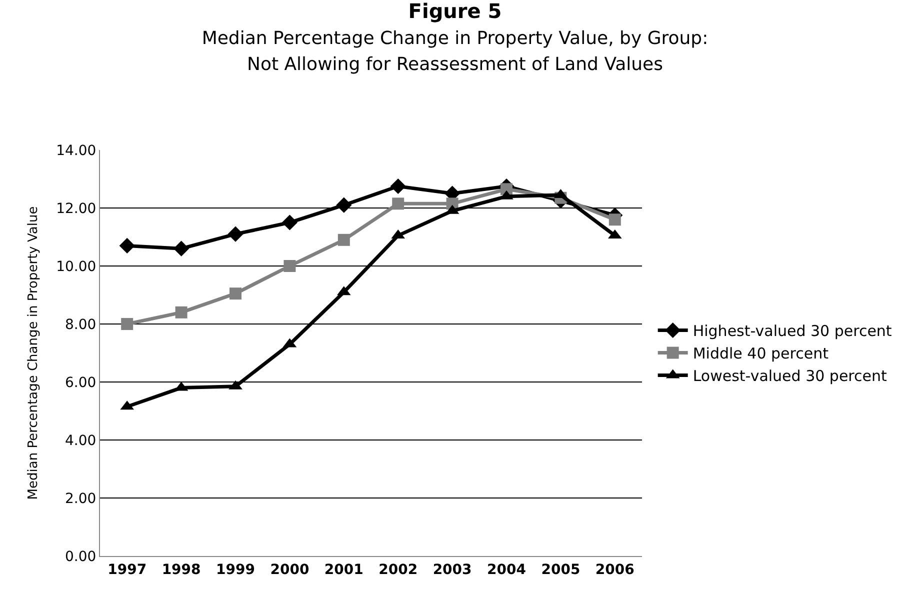 The height and width of the screenshot is (601, 910). I want to click on y-tick-label: 8.00, so click(80, 324).